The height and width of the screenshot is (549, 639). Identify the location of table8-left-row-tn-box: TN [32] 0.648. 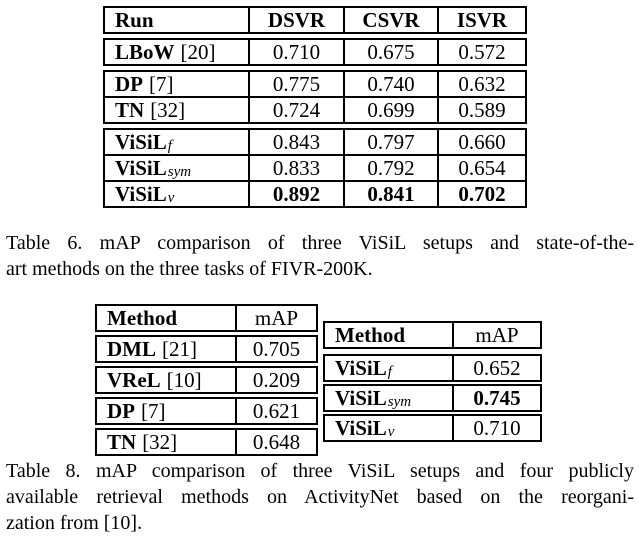
(206, 442).